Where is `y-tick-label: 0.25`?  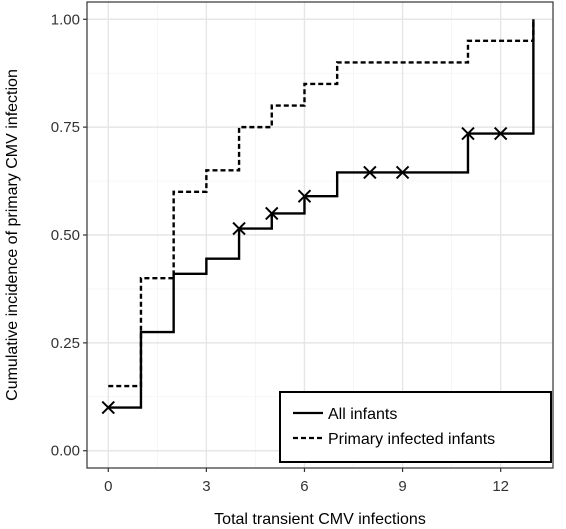
y-tick-label: 0.25 is located at coordinates (65, 343).